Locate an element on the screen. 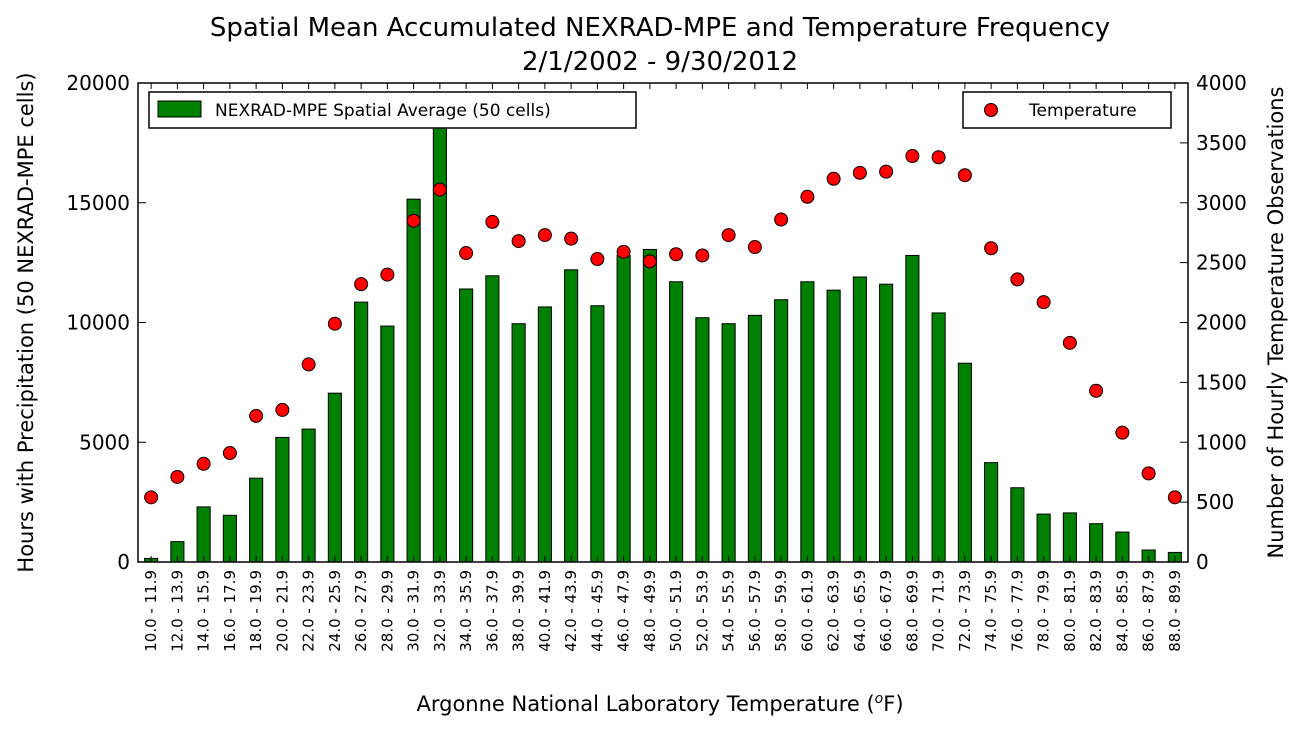 The height and width of the screenshot is (735, 1304). y2-tick-label: 2500 is located at coordinates (1221, 263).